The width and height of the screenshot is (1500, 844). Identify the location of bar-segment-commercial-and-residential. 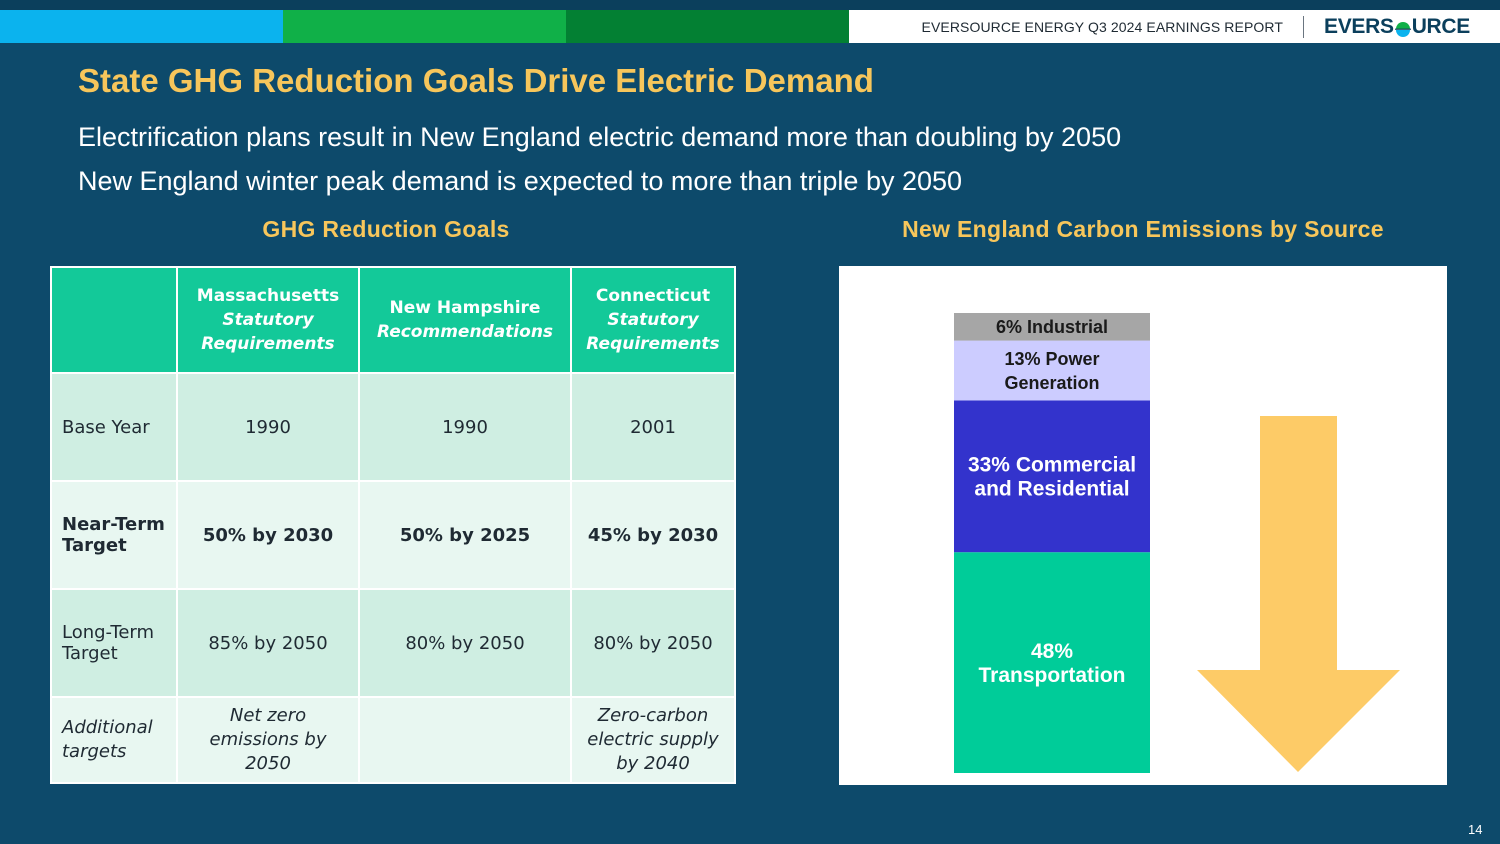
(1052, 476).